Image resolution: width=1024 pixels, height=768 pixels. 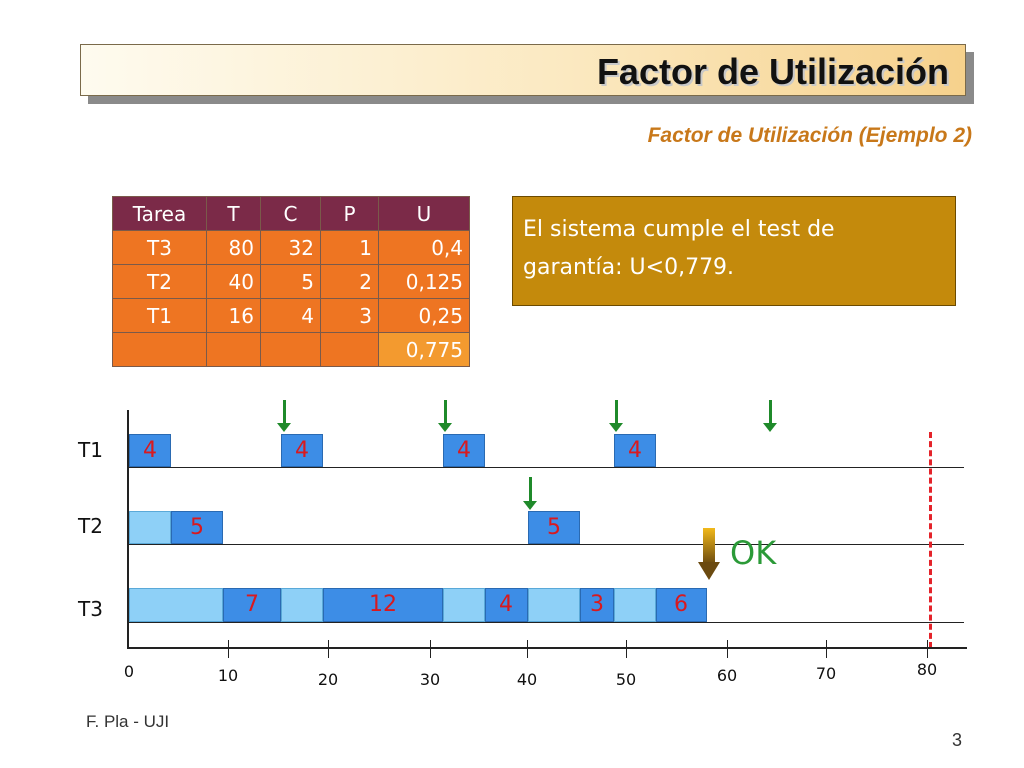 I want to click on title-banner: Factor de Utilización, so click(x=523, y=70).